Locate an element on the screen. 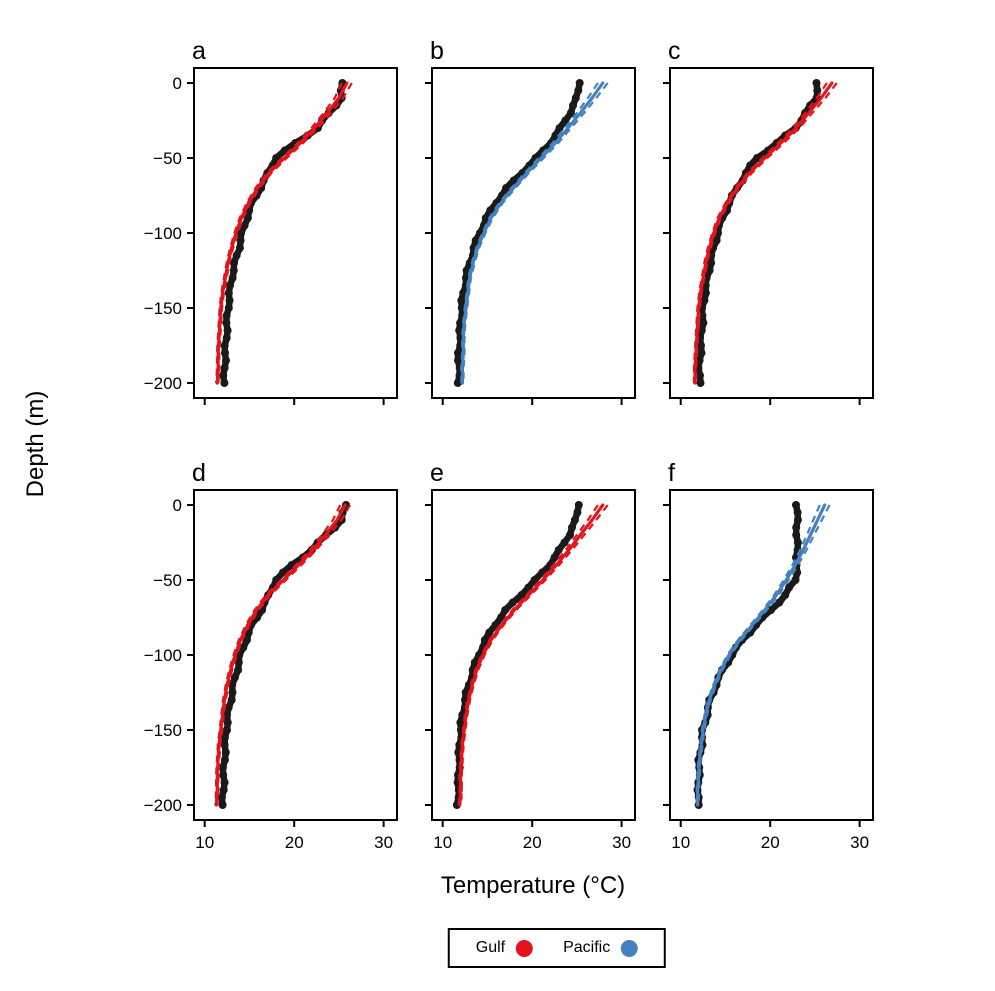 The width and height of the screenshot is (995, 991). y-tick-label: −200 is located at coordinates (163, 805).